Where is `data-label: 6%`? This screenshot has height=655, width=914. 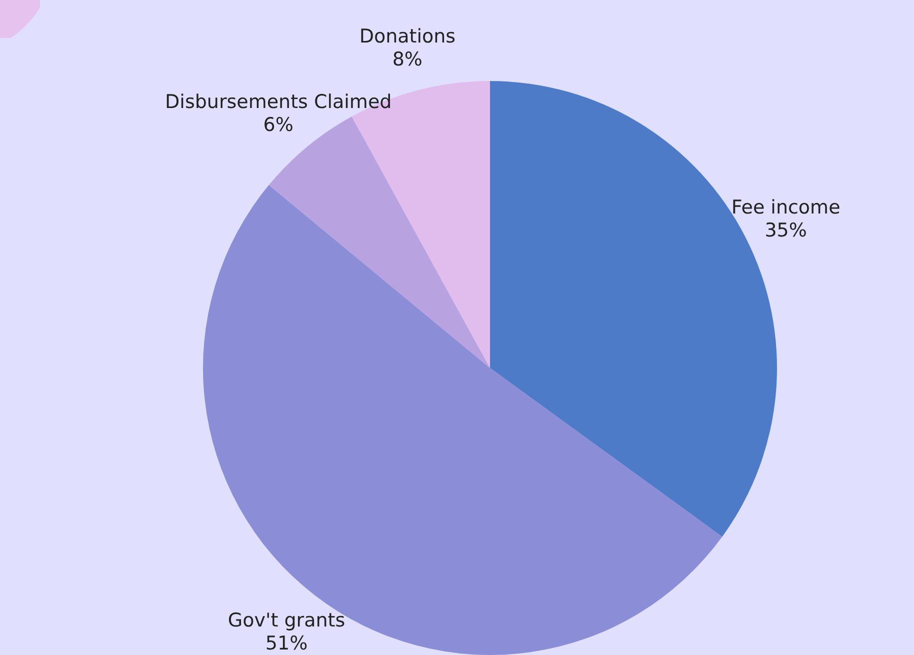
data-label: 6% is located at coordinates (278, 125).